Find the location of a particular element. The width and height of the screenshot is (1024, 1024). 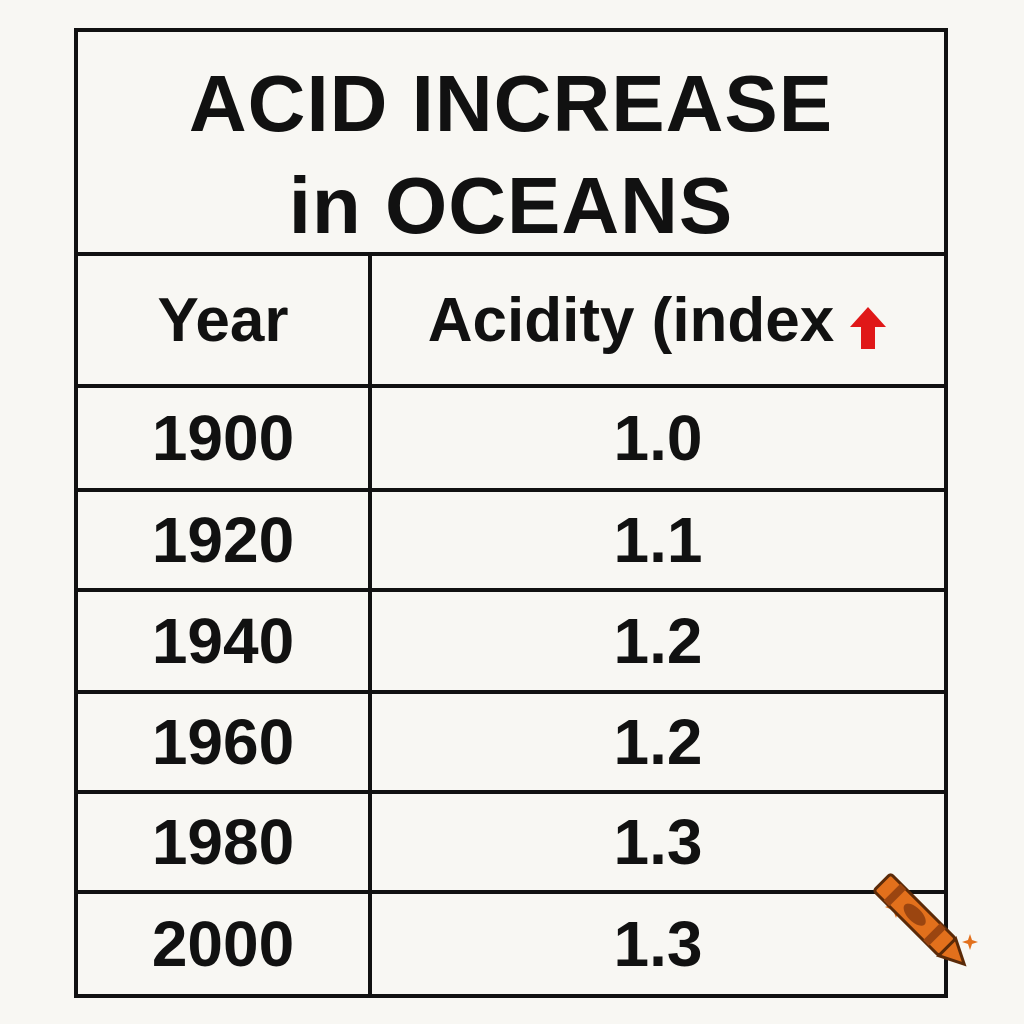

table-row: 1940 1.2 is located at coordinates (511, 643).